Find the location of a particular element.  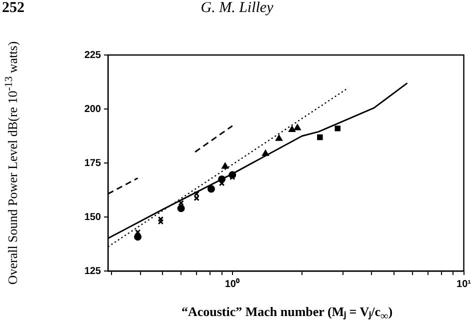

text: 252 is located at coordinates (13, 8).